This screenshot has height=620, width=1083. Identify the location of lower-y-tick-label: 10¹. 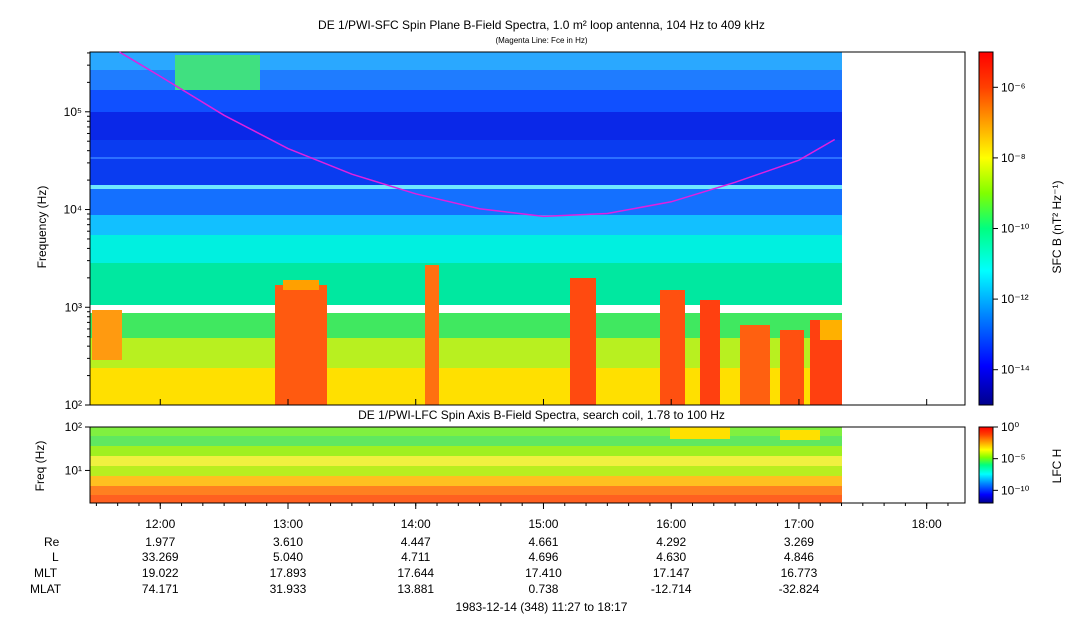
(73, 470).